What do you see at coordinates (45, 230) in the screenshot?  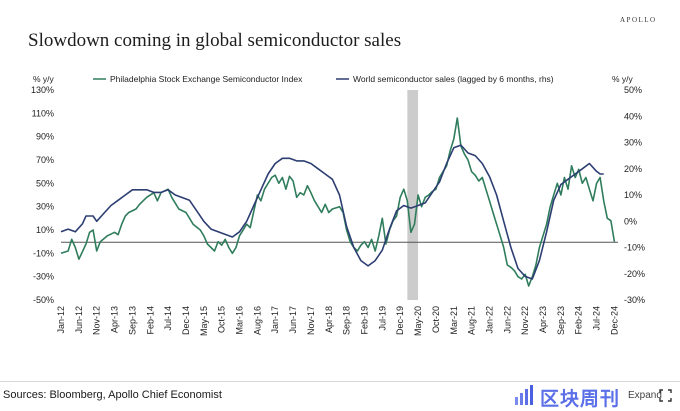 I see `left-tick-label: 10%` at bounding box center [45, 230].